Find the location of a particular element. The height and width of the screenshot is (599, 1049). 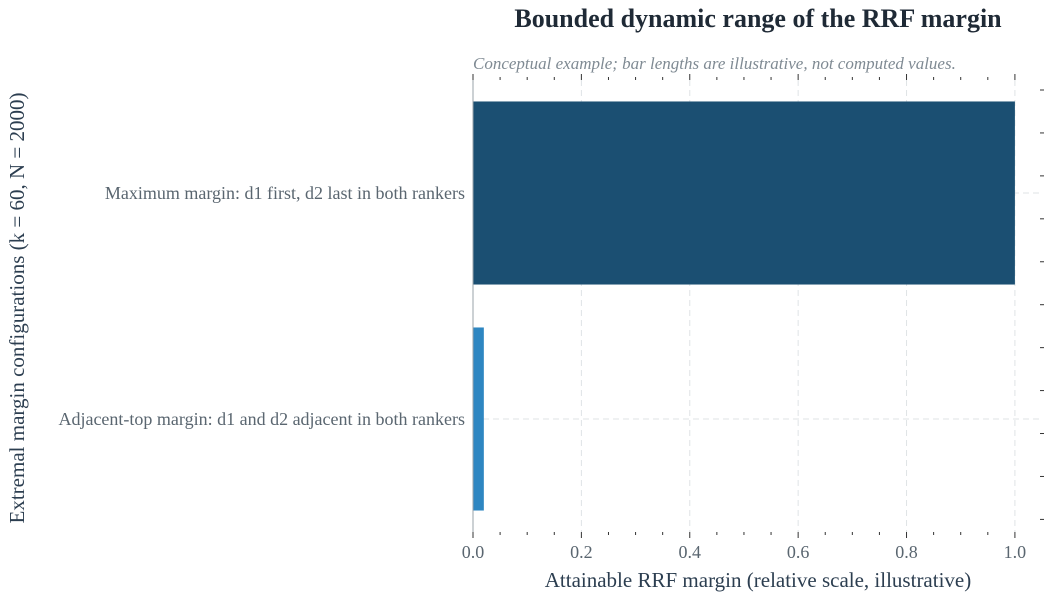

x-tick-label: 1.0 is located at coordinates (1015, 552).